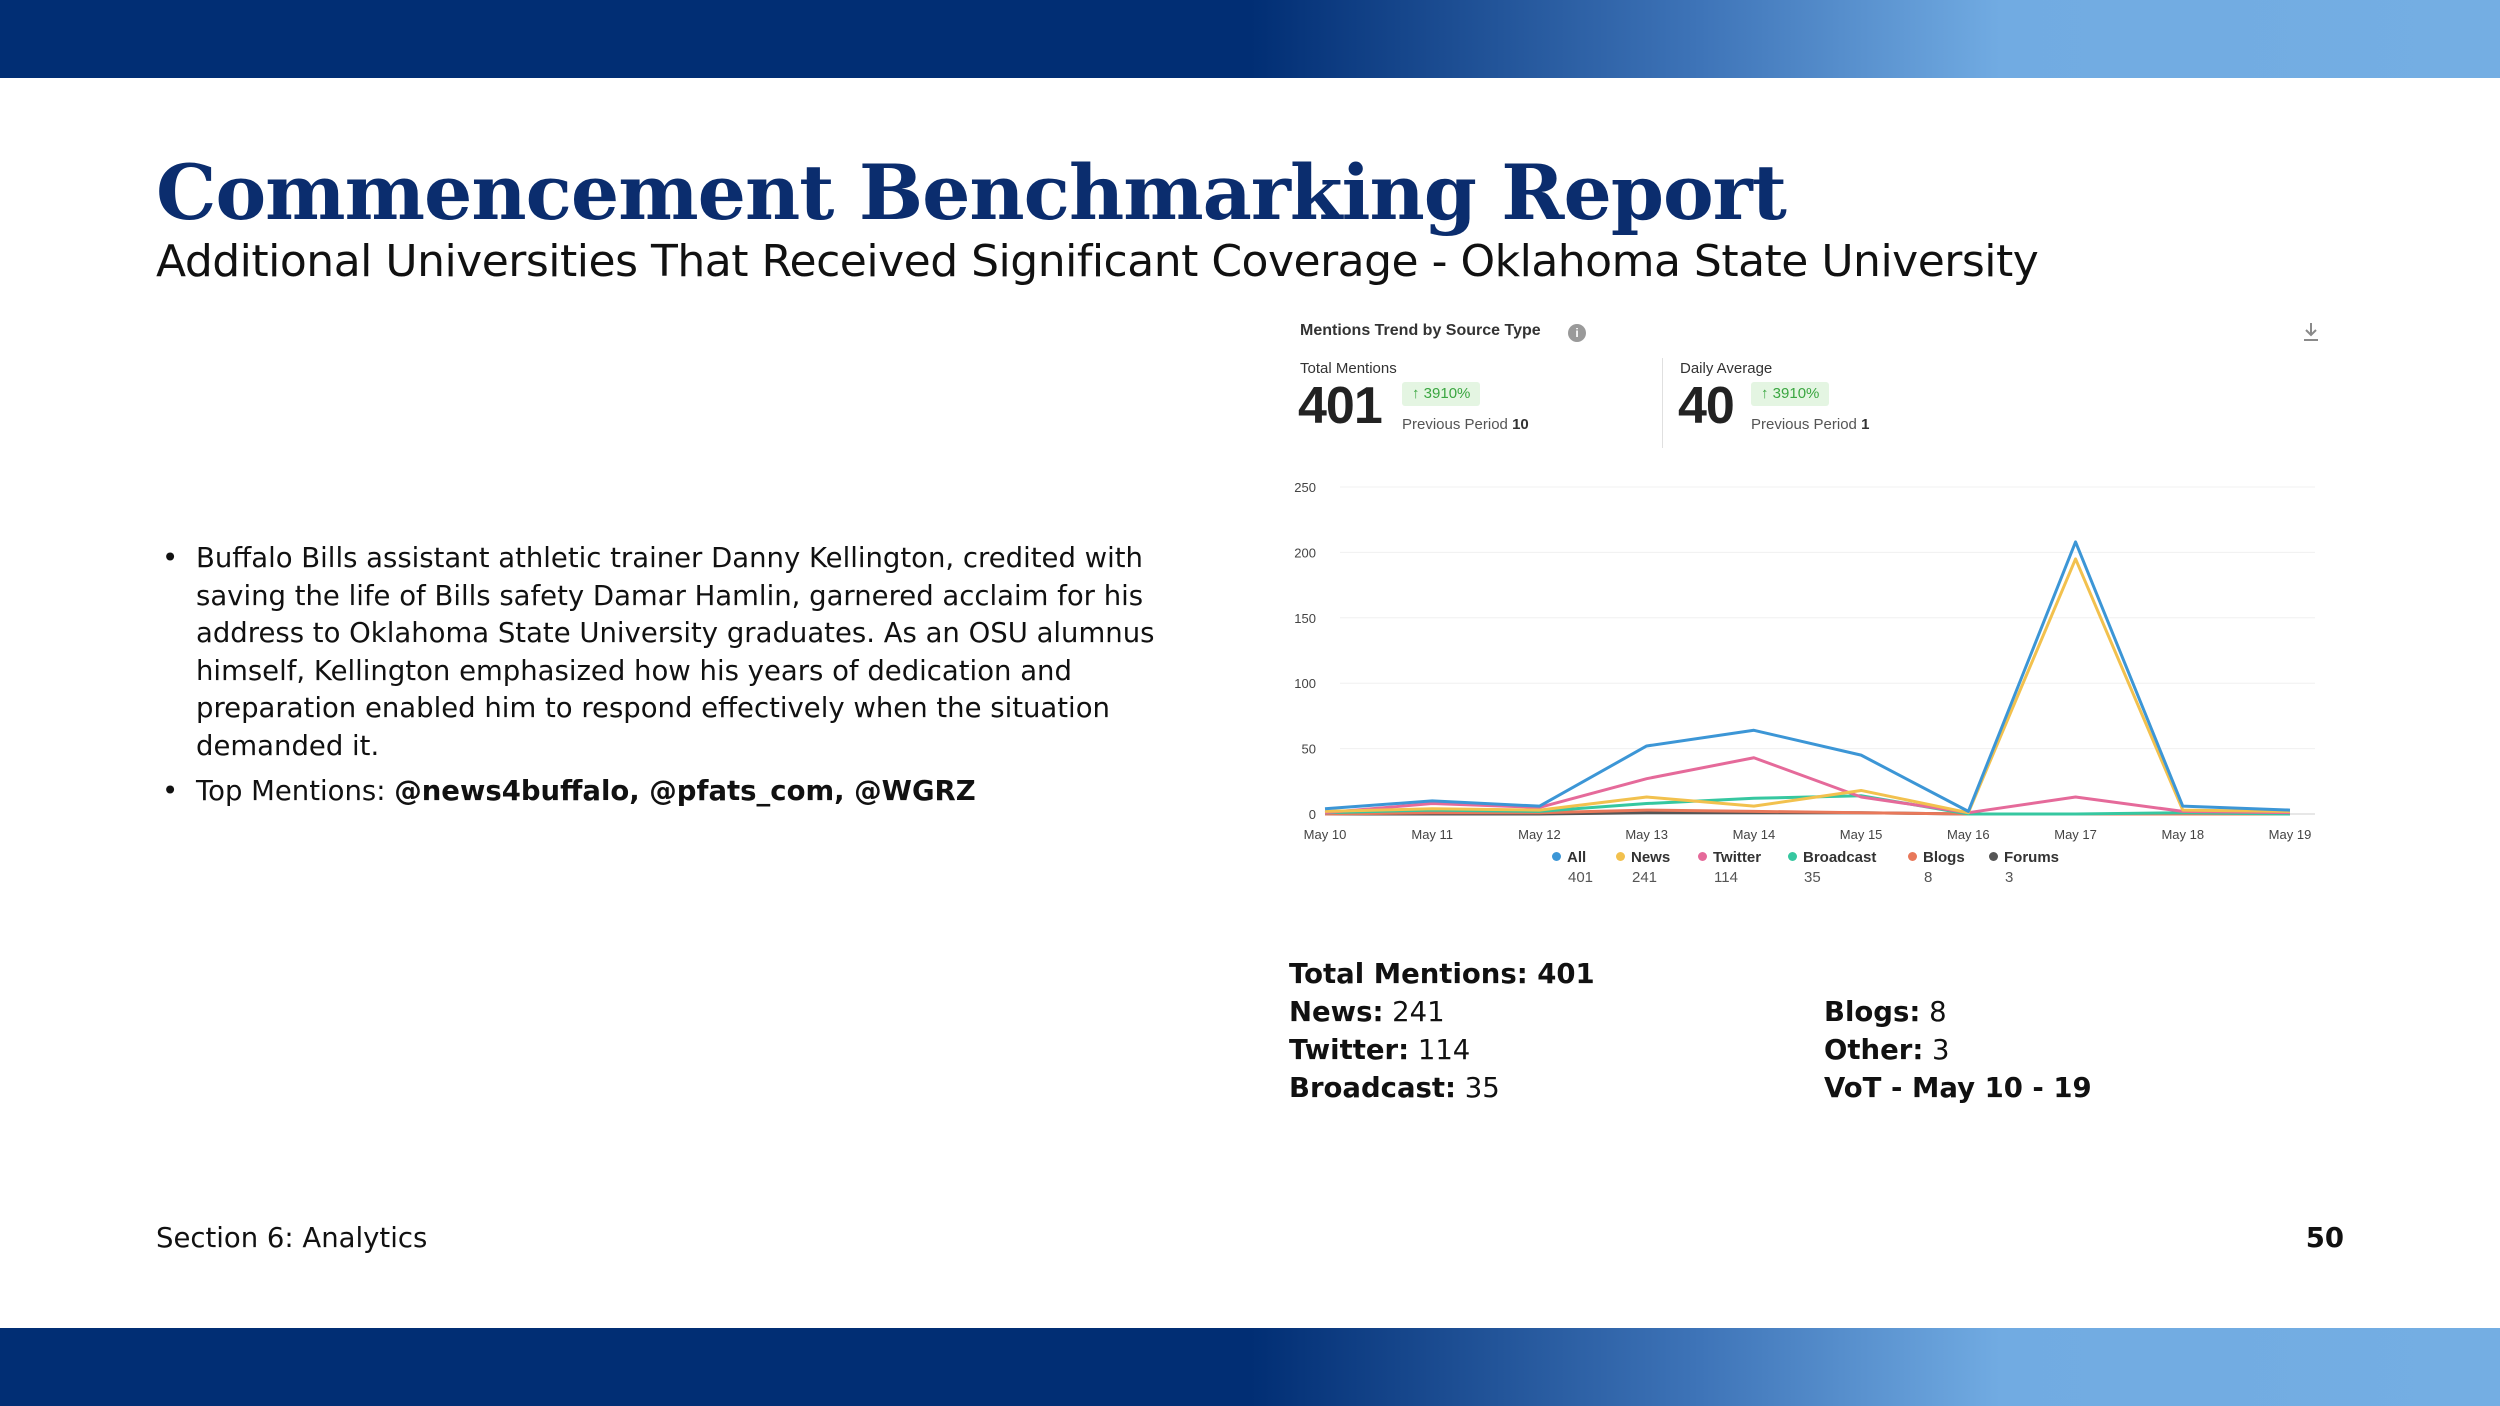  Describe the element at coordinates (1807, 686) in the screenshot. I see `series-line-news` at that location.